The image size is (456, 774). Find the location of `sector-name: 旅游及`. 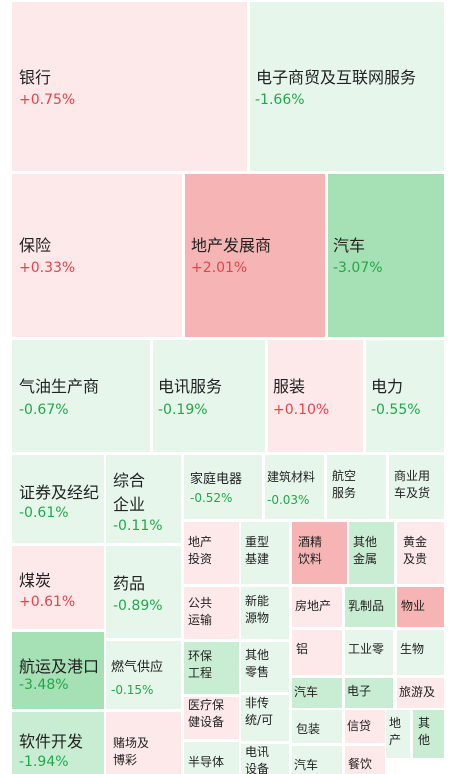

sector-name: 旅游及 is located at coordinates (417, 692).